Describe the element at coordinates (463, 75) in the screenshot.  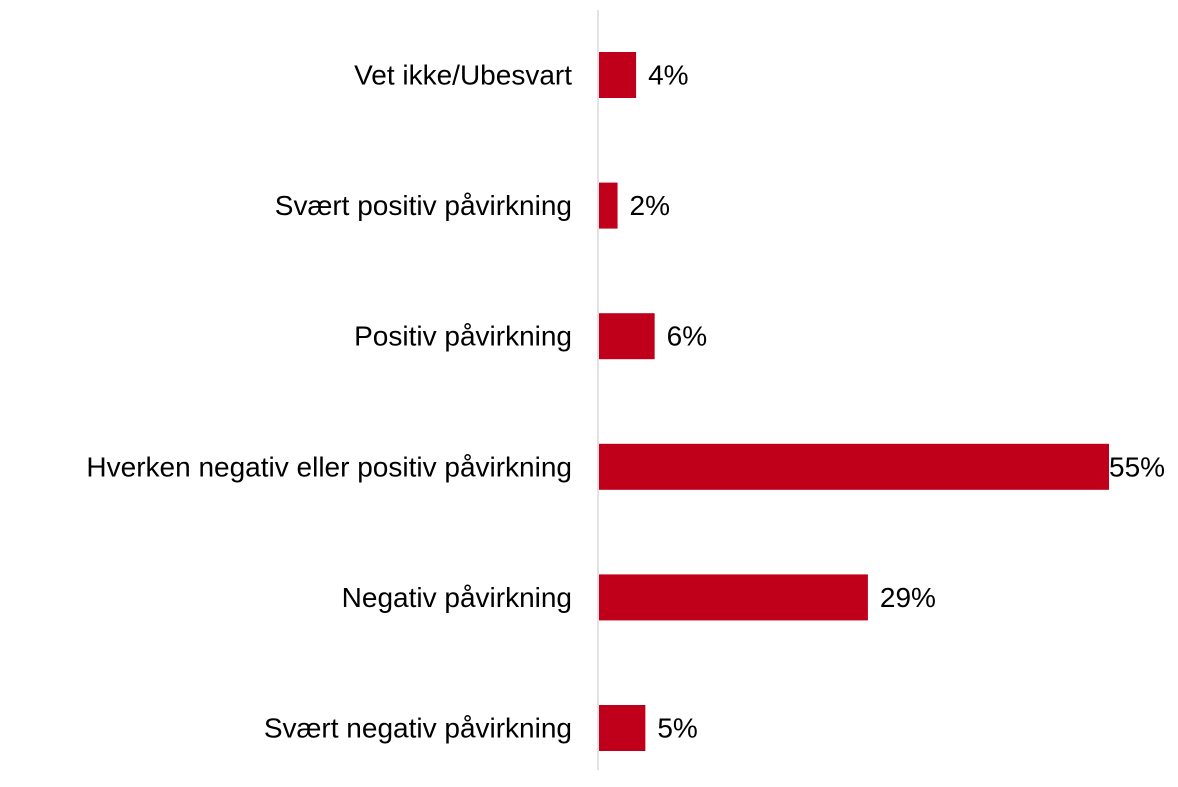
I see `category-label-vet-ikke-ubesvart: Vet ikke/Ubesvart` at that location.